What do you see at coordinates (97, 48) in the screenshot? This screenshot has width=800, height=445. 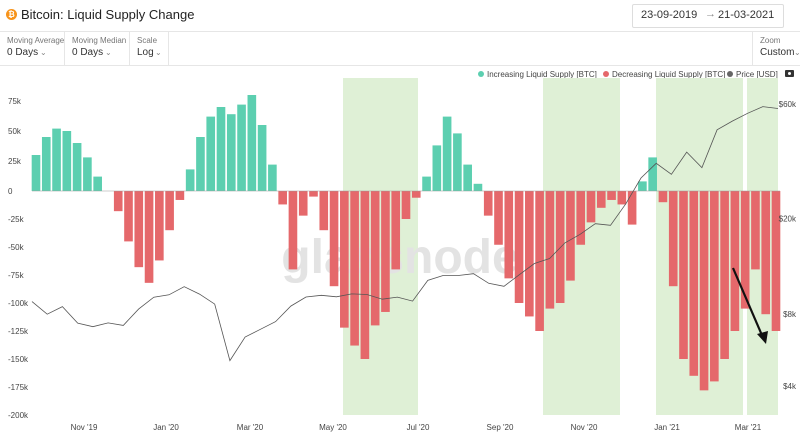 I see `moving-median-select: Moving Median 0 Days ⌄` at bounding box center [97, 48].